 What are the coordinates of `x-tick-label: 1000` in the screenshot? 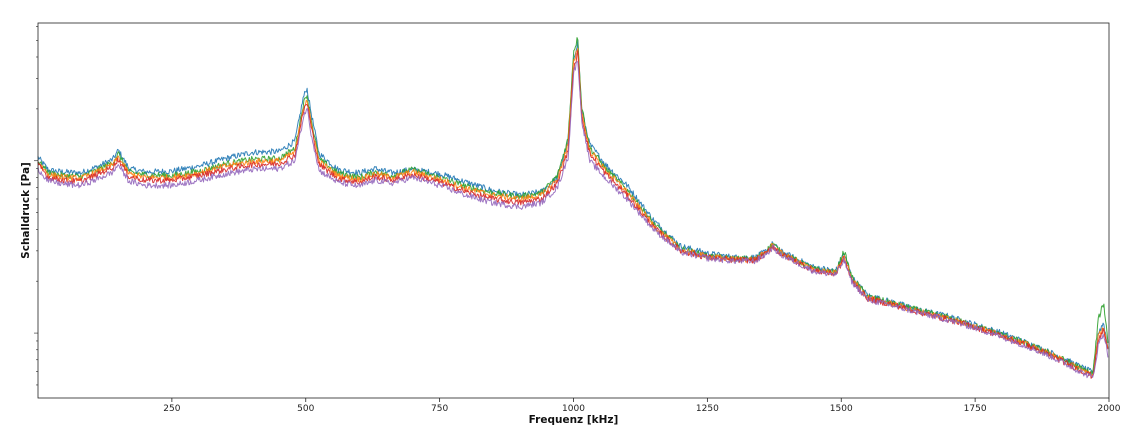 It's located at (573, 409).